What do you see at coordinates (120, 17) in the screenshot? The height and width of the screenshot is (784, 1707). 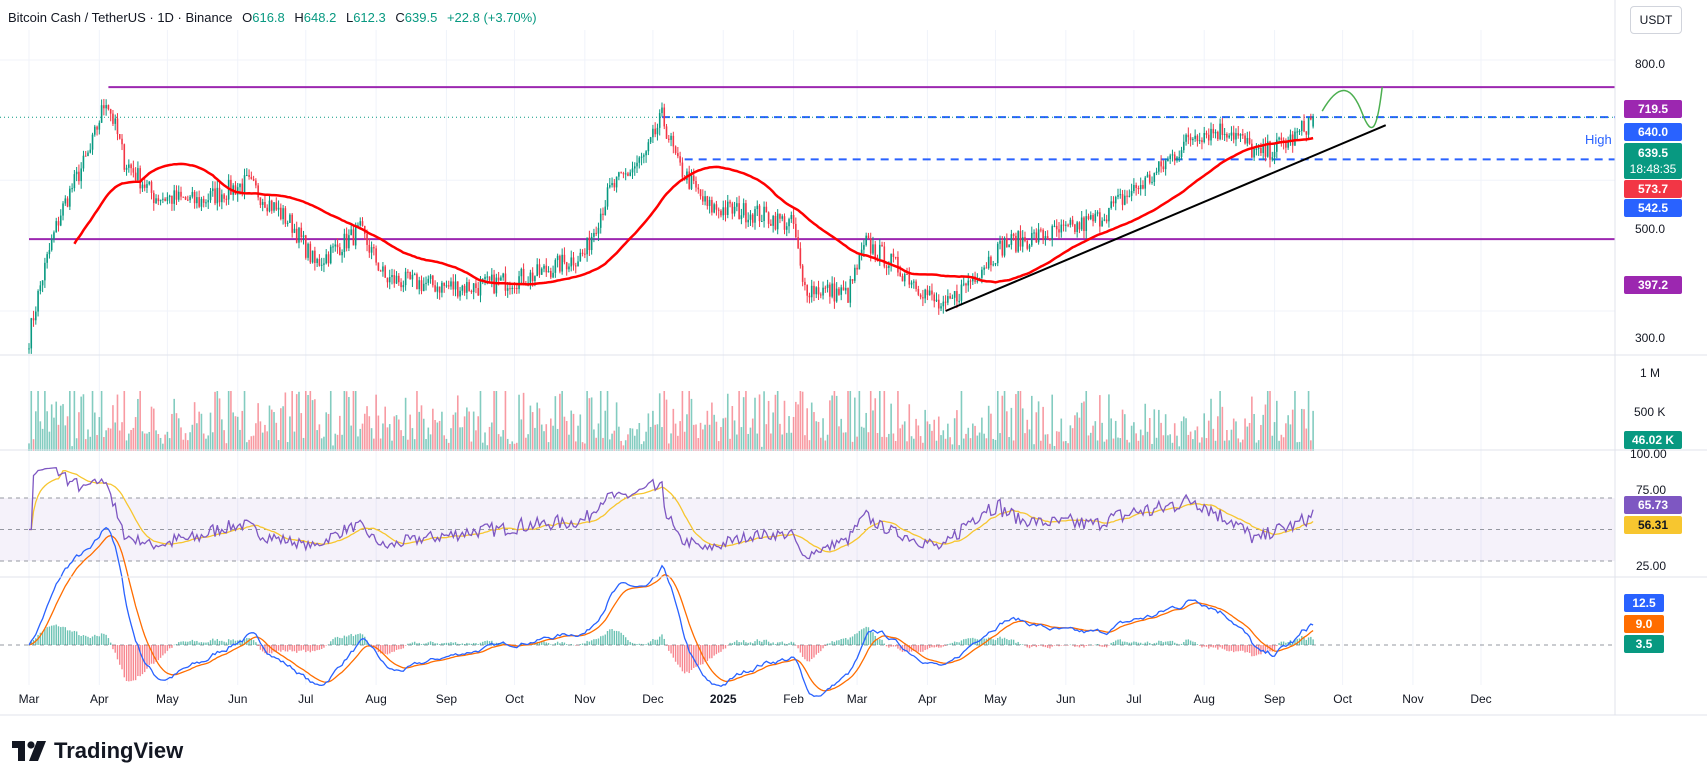 I see `symbol-title: Bitcoin Cash / TetherUS · 1D · Binance` at bounding box center [120, 17].